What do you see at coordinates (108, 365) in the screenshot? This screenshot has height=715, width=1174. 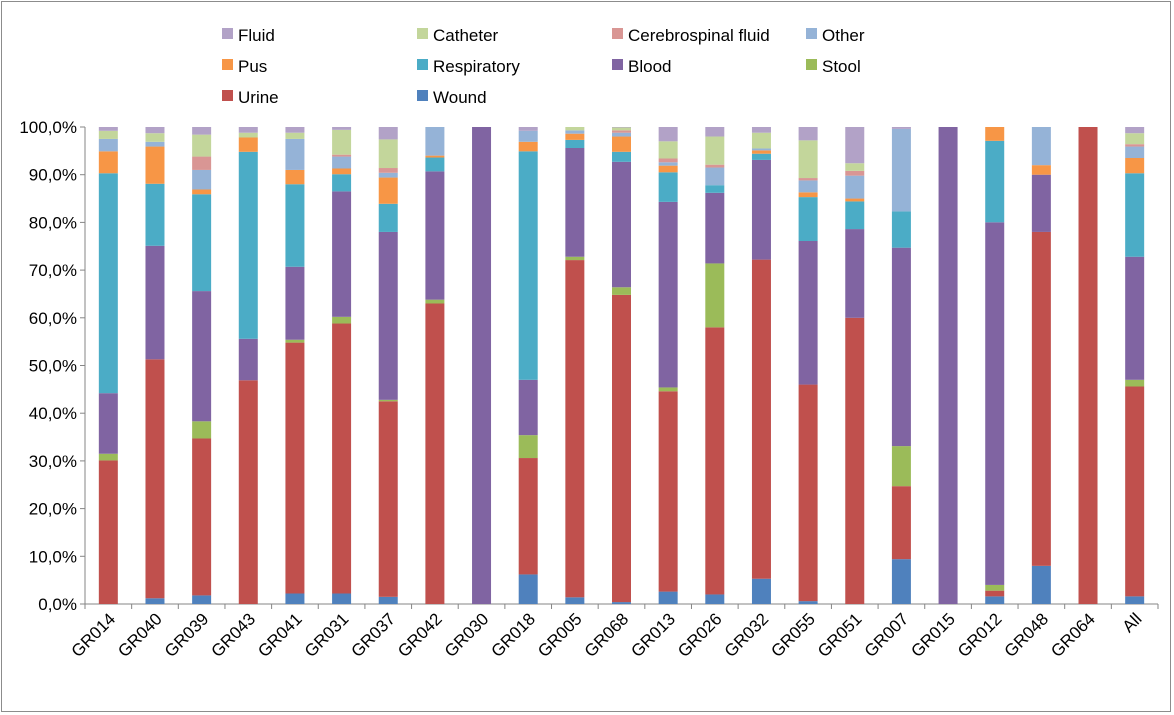 I see `bar-stack-gr014` at bounding box center [108, 365].